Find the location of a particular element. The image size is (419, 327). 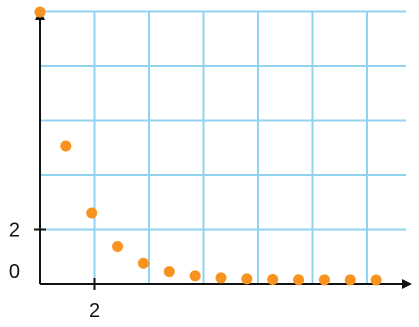

y-tick-label-0: 0 is located at coordinates (14, 272).